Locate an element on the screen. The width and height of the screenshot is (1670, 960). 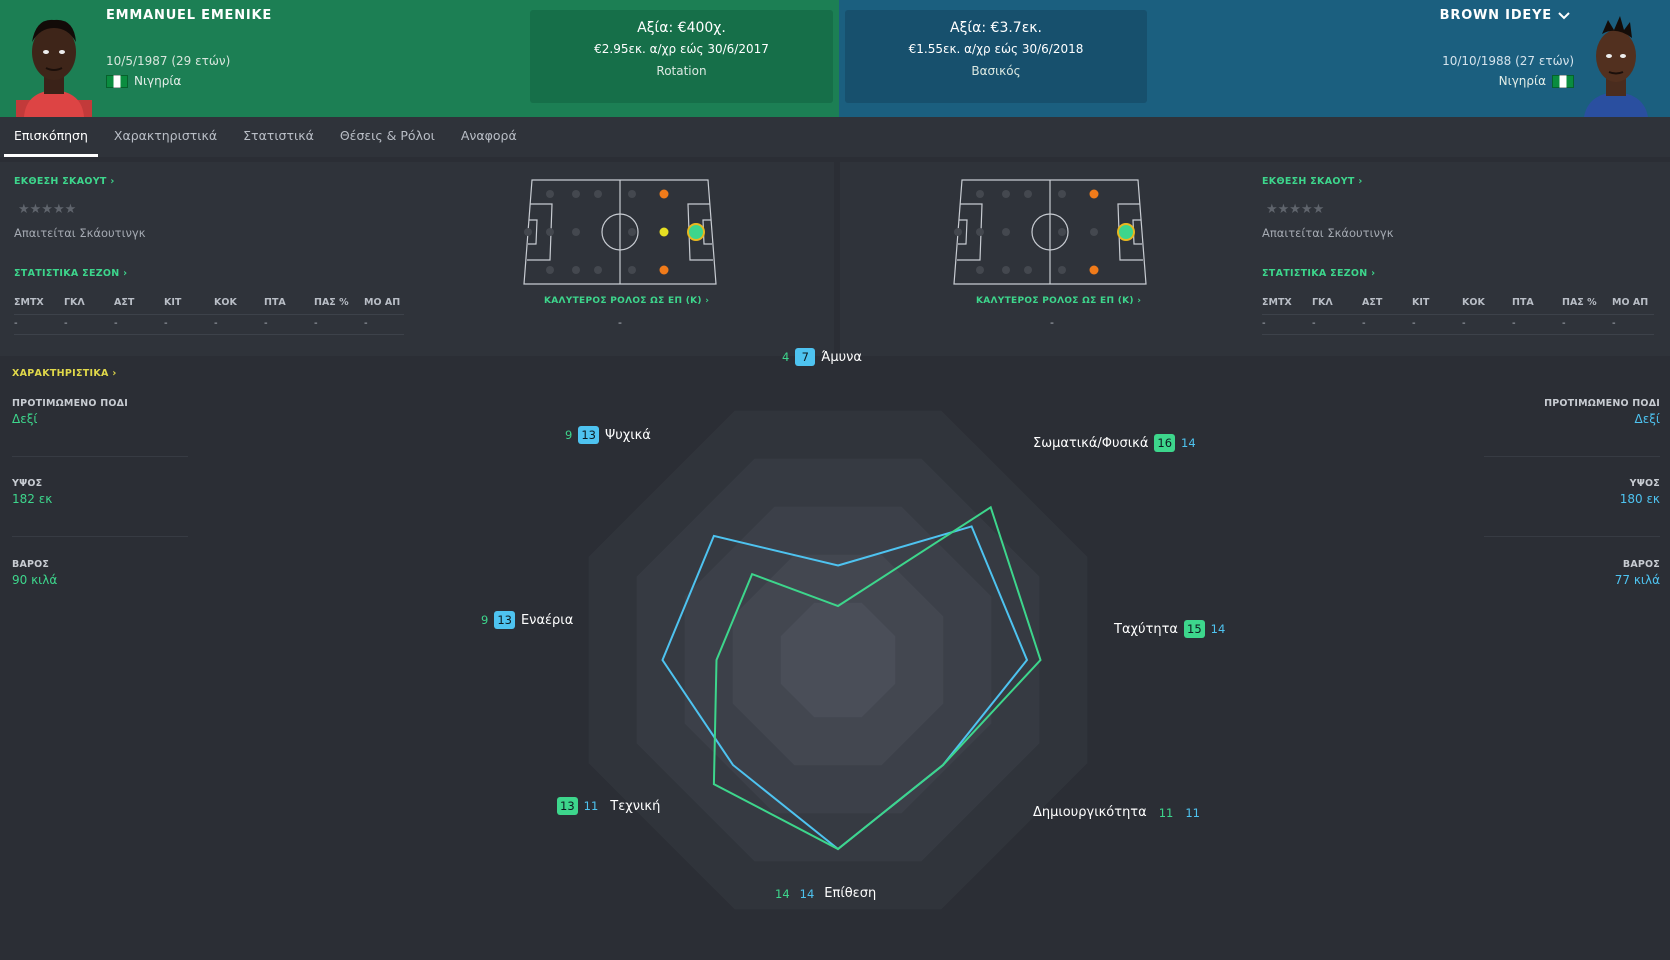
radar-series-left-player is located at coordinates (877, 678).